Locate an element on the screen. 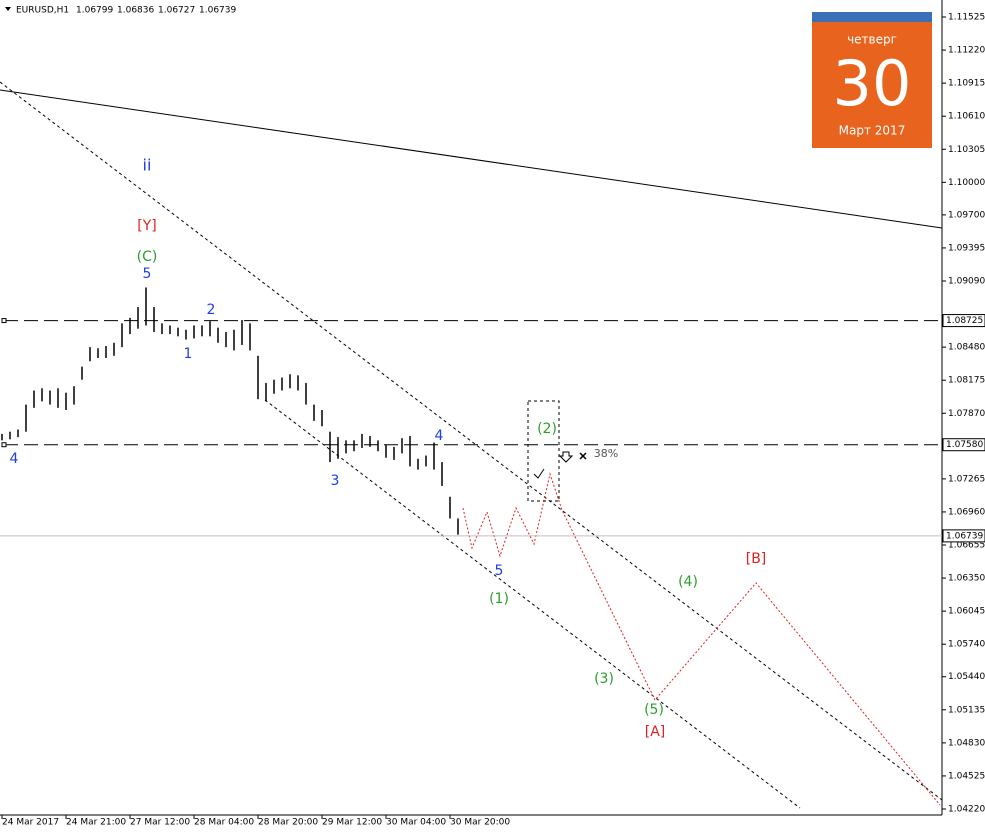 This screenshot has height=833, width=985. x-tick-label: 24 Mar 21:00 is located at coordinates (96, 823).